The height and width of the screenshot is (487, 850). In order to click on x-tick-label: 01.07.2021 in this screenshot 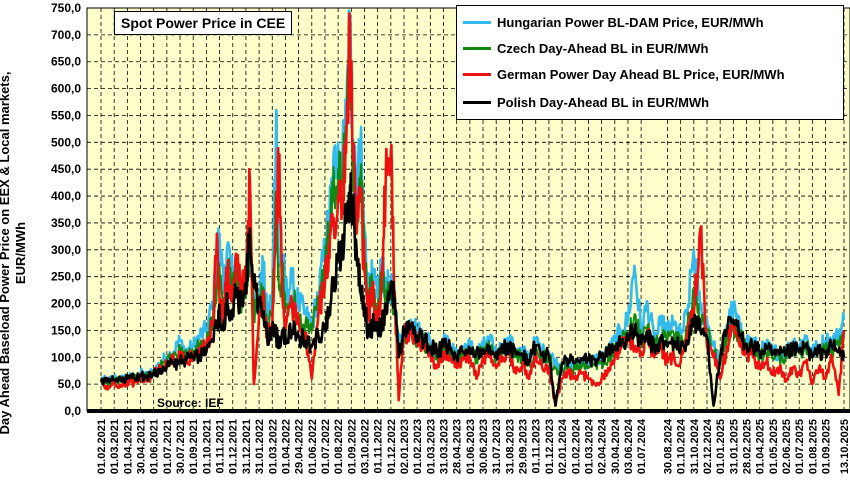, I will do `click(168, 446)`.